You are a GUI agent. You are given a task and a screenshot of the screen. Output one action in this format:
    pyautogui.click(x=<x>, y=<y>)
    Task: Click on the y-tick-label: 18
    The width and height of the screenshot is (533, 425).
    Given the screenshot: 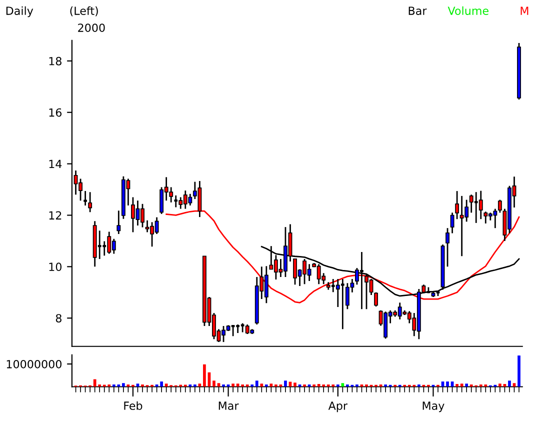 What is the action you would take?
    pyautogui.click(x=55, y=61)
    